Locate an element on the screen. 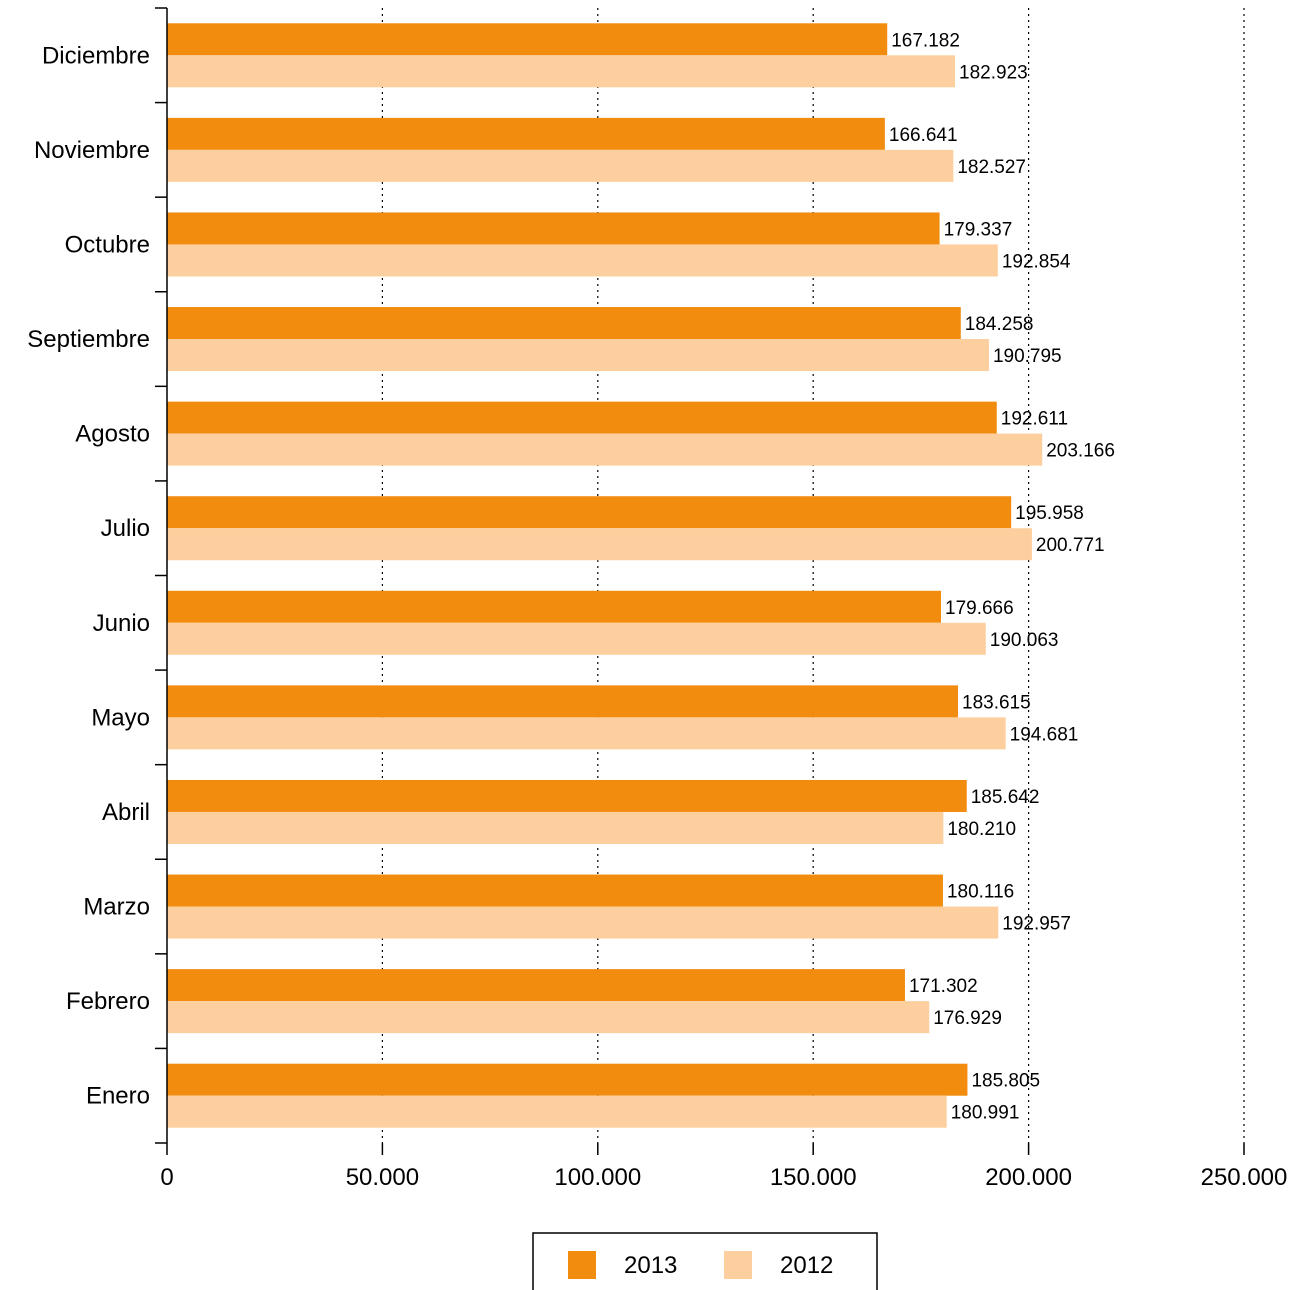  x-tick-label: 200.000 is located at coordinates (1028, 1177).